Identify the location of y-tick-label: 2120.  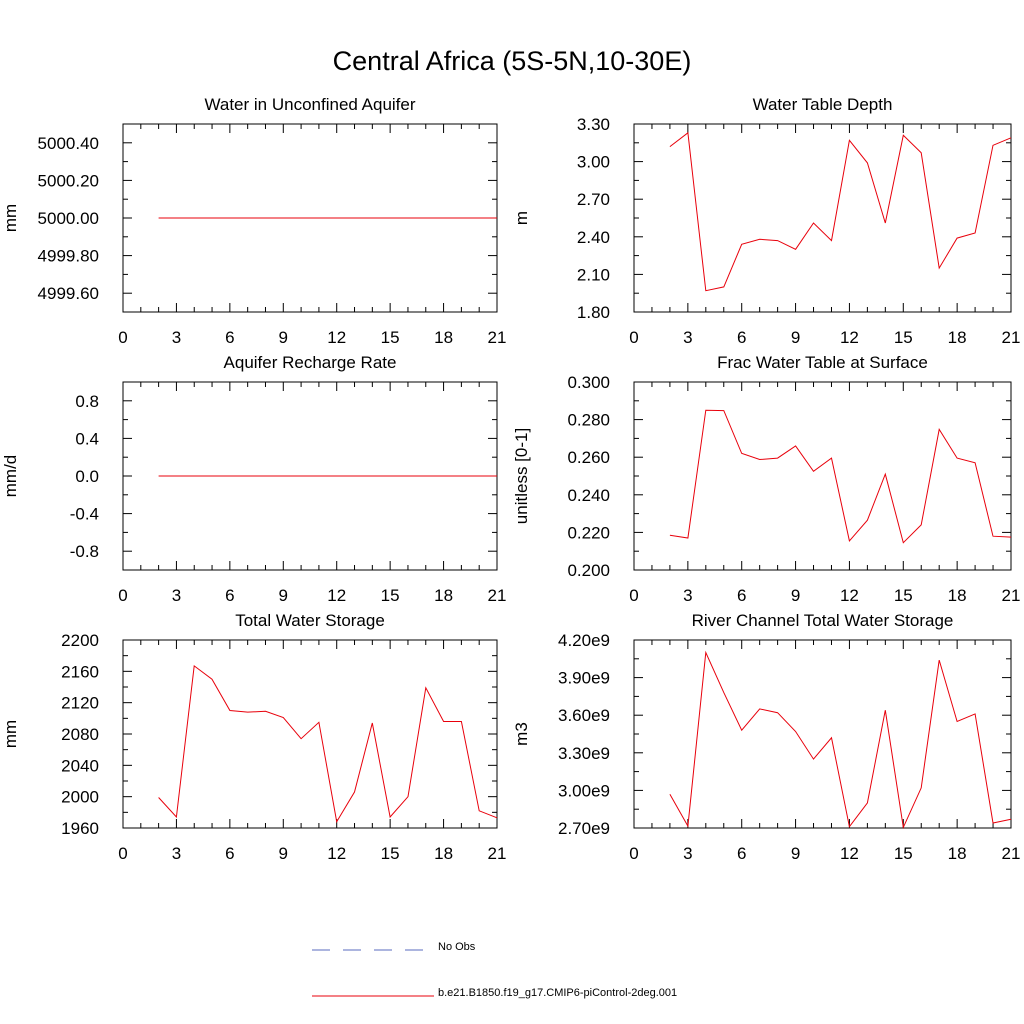
(80, 703).